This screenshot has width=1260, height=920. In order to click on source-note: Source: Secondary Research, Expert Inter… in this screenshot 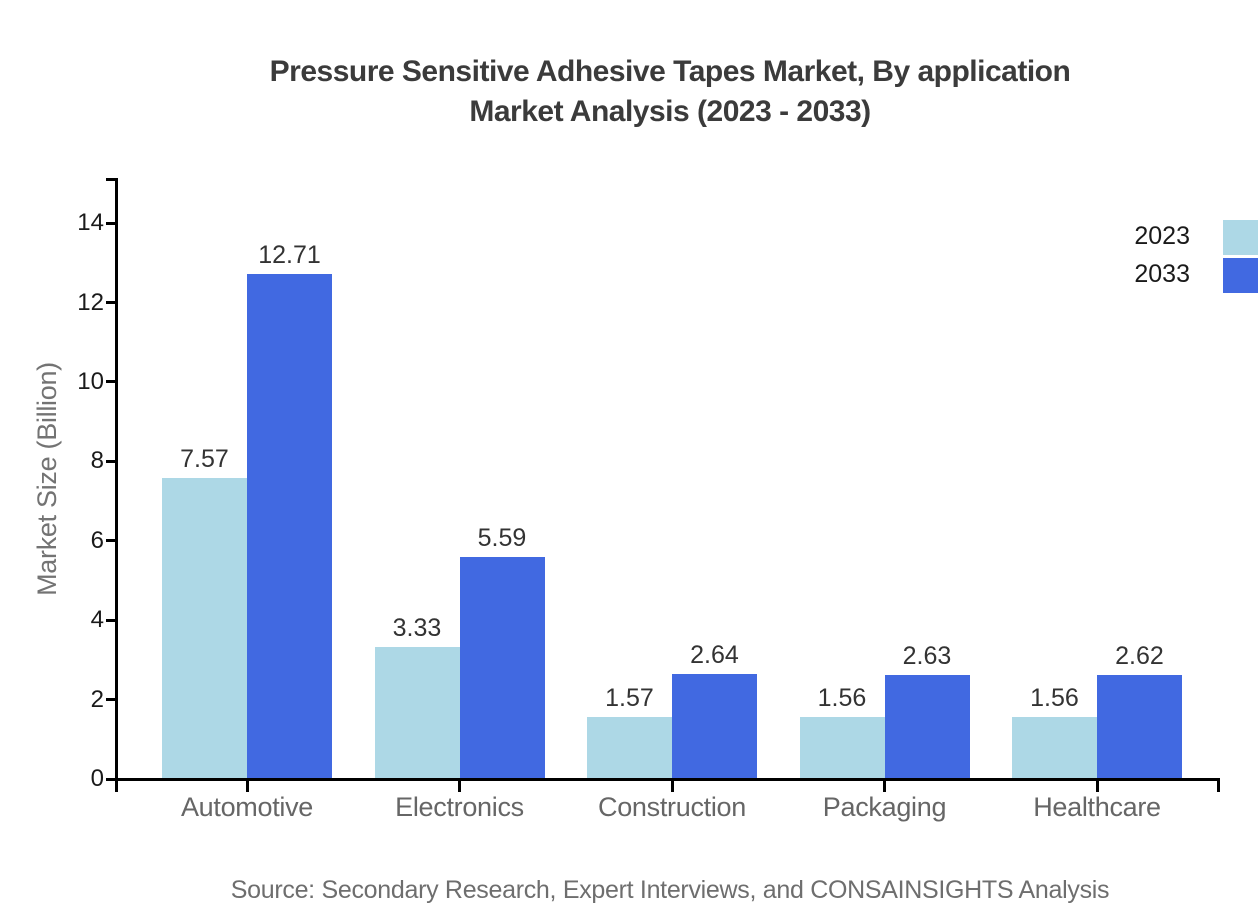, I will do `click(670, 890)`.